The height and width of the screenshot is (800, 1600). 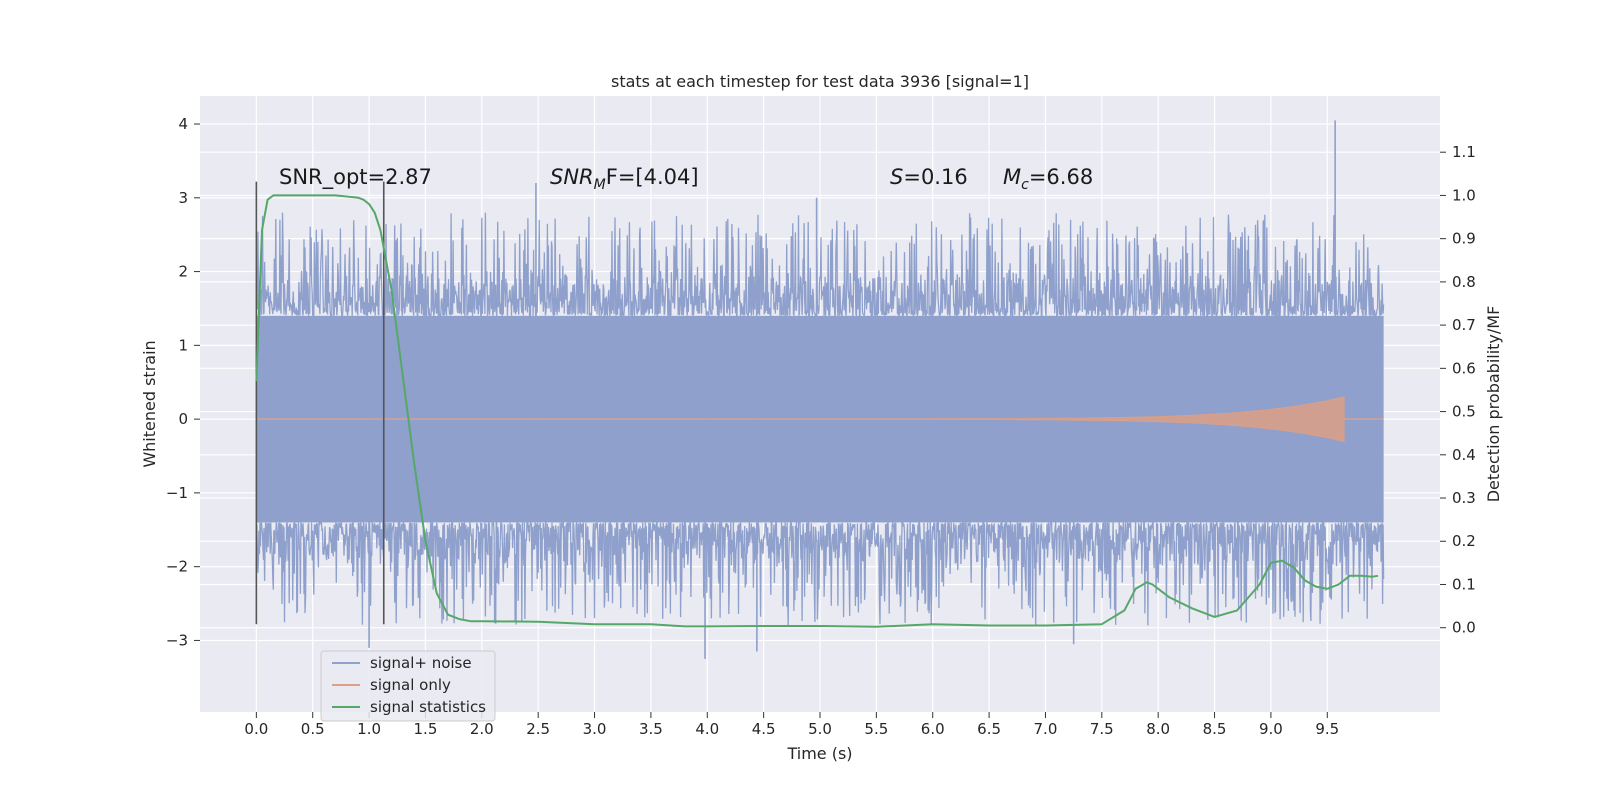 What do you see at coordinates (1464, 239) in the screenshot?
I see `y2-tick-label: 0.9` at bounding box center [1464, 239].